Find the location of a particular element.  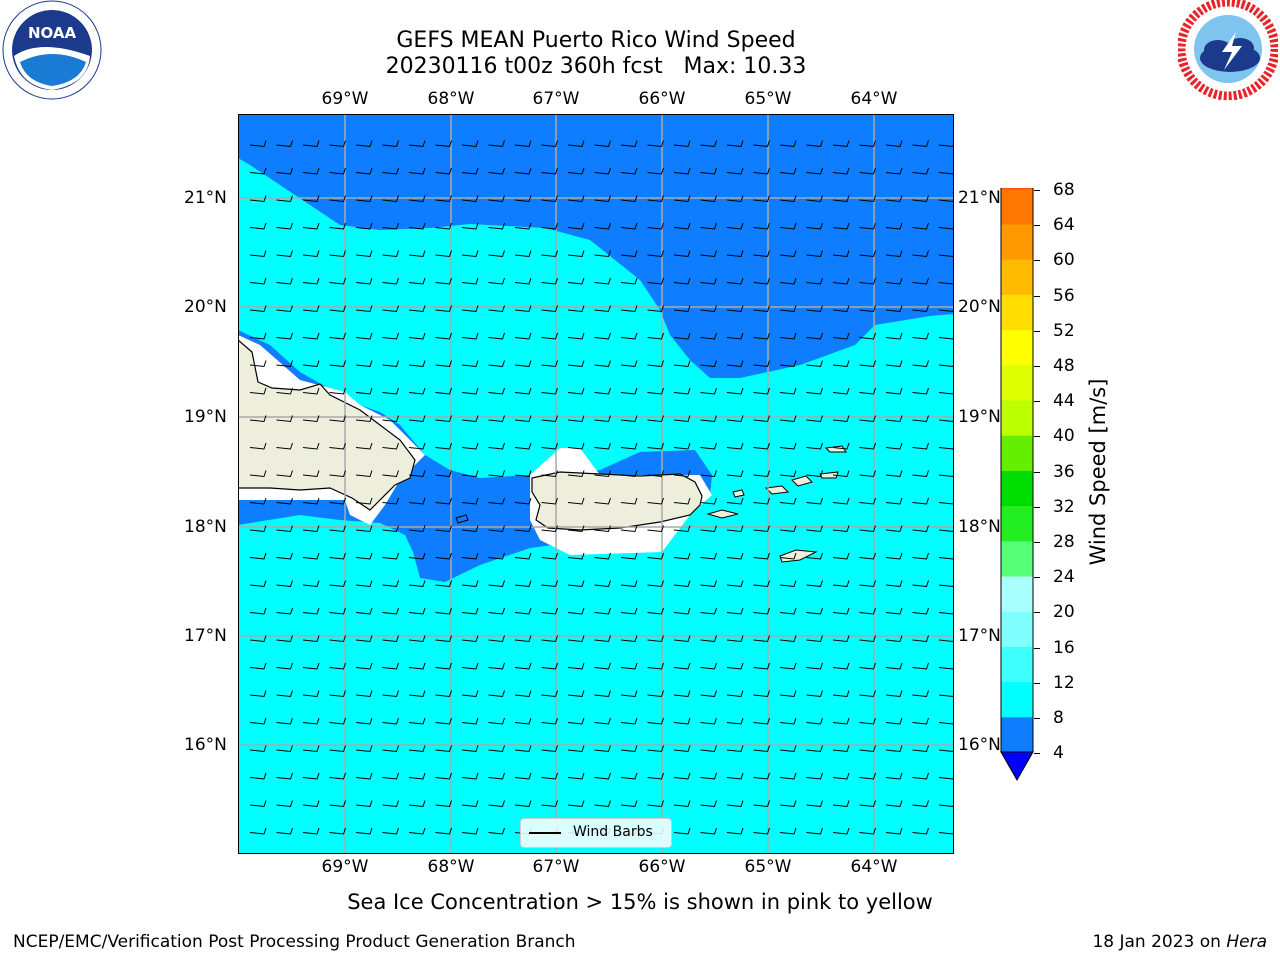

colorbar-tick-label: 16 is located at coordinates (1064, 647).